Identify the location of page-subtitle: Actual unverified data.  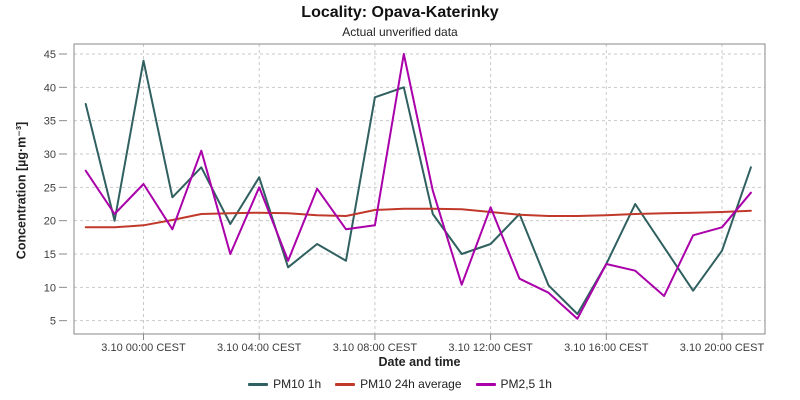
(400, 32).